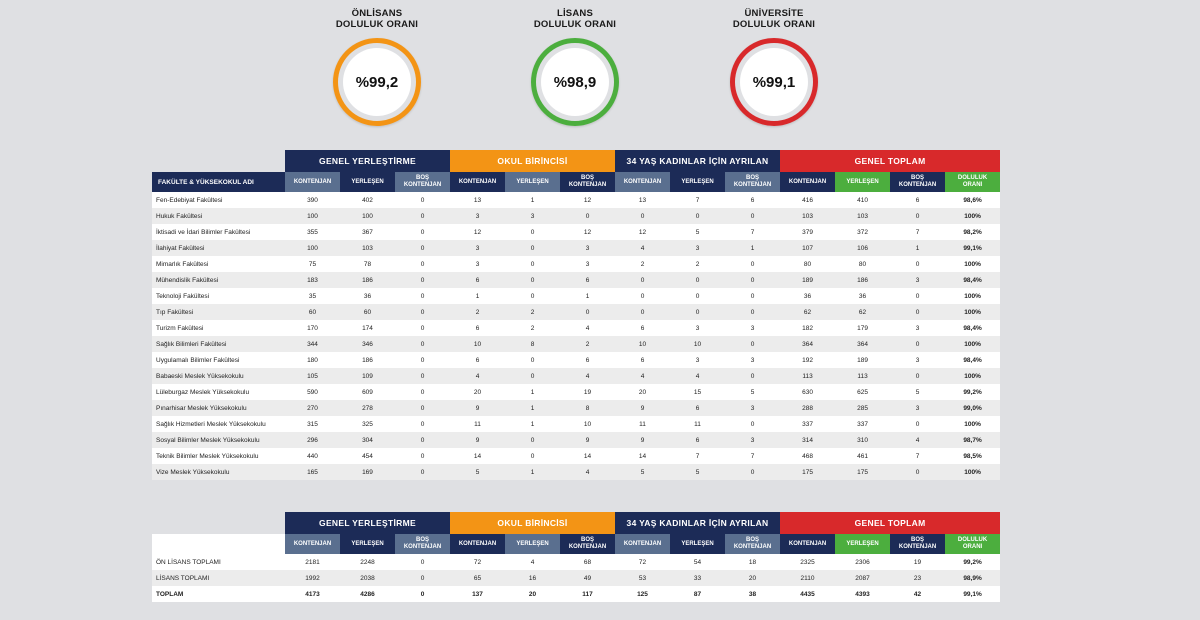  Describe the element at coordinates (218, 264) in the screenshot. I see `row-label: Mimarlık Fakültesi` at that location.